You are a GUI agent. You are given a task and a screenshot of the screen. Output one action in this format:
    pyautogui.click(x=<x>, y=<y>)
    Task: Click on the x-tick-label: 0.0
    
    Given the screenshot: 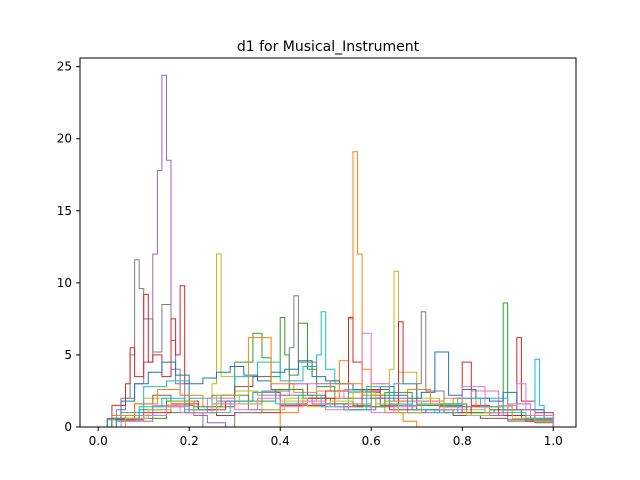 What is the action you would take?
    pyautogui.click(x=98, y=441)
    